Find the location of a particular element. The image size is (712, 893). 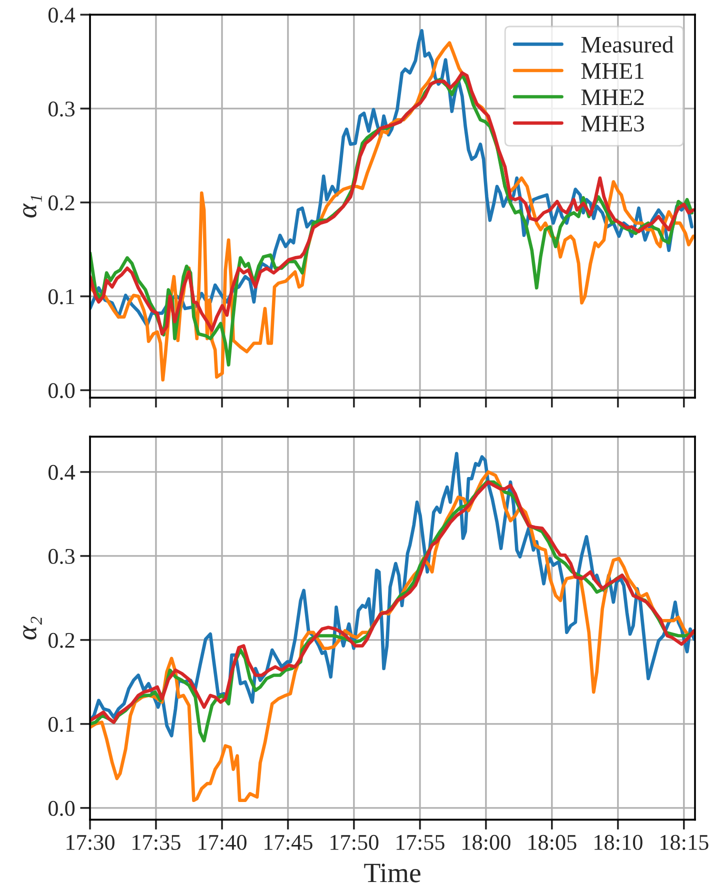

x-axis-title: Time is located at coordinates (392, 873).